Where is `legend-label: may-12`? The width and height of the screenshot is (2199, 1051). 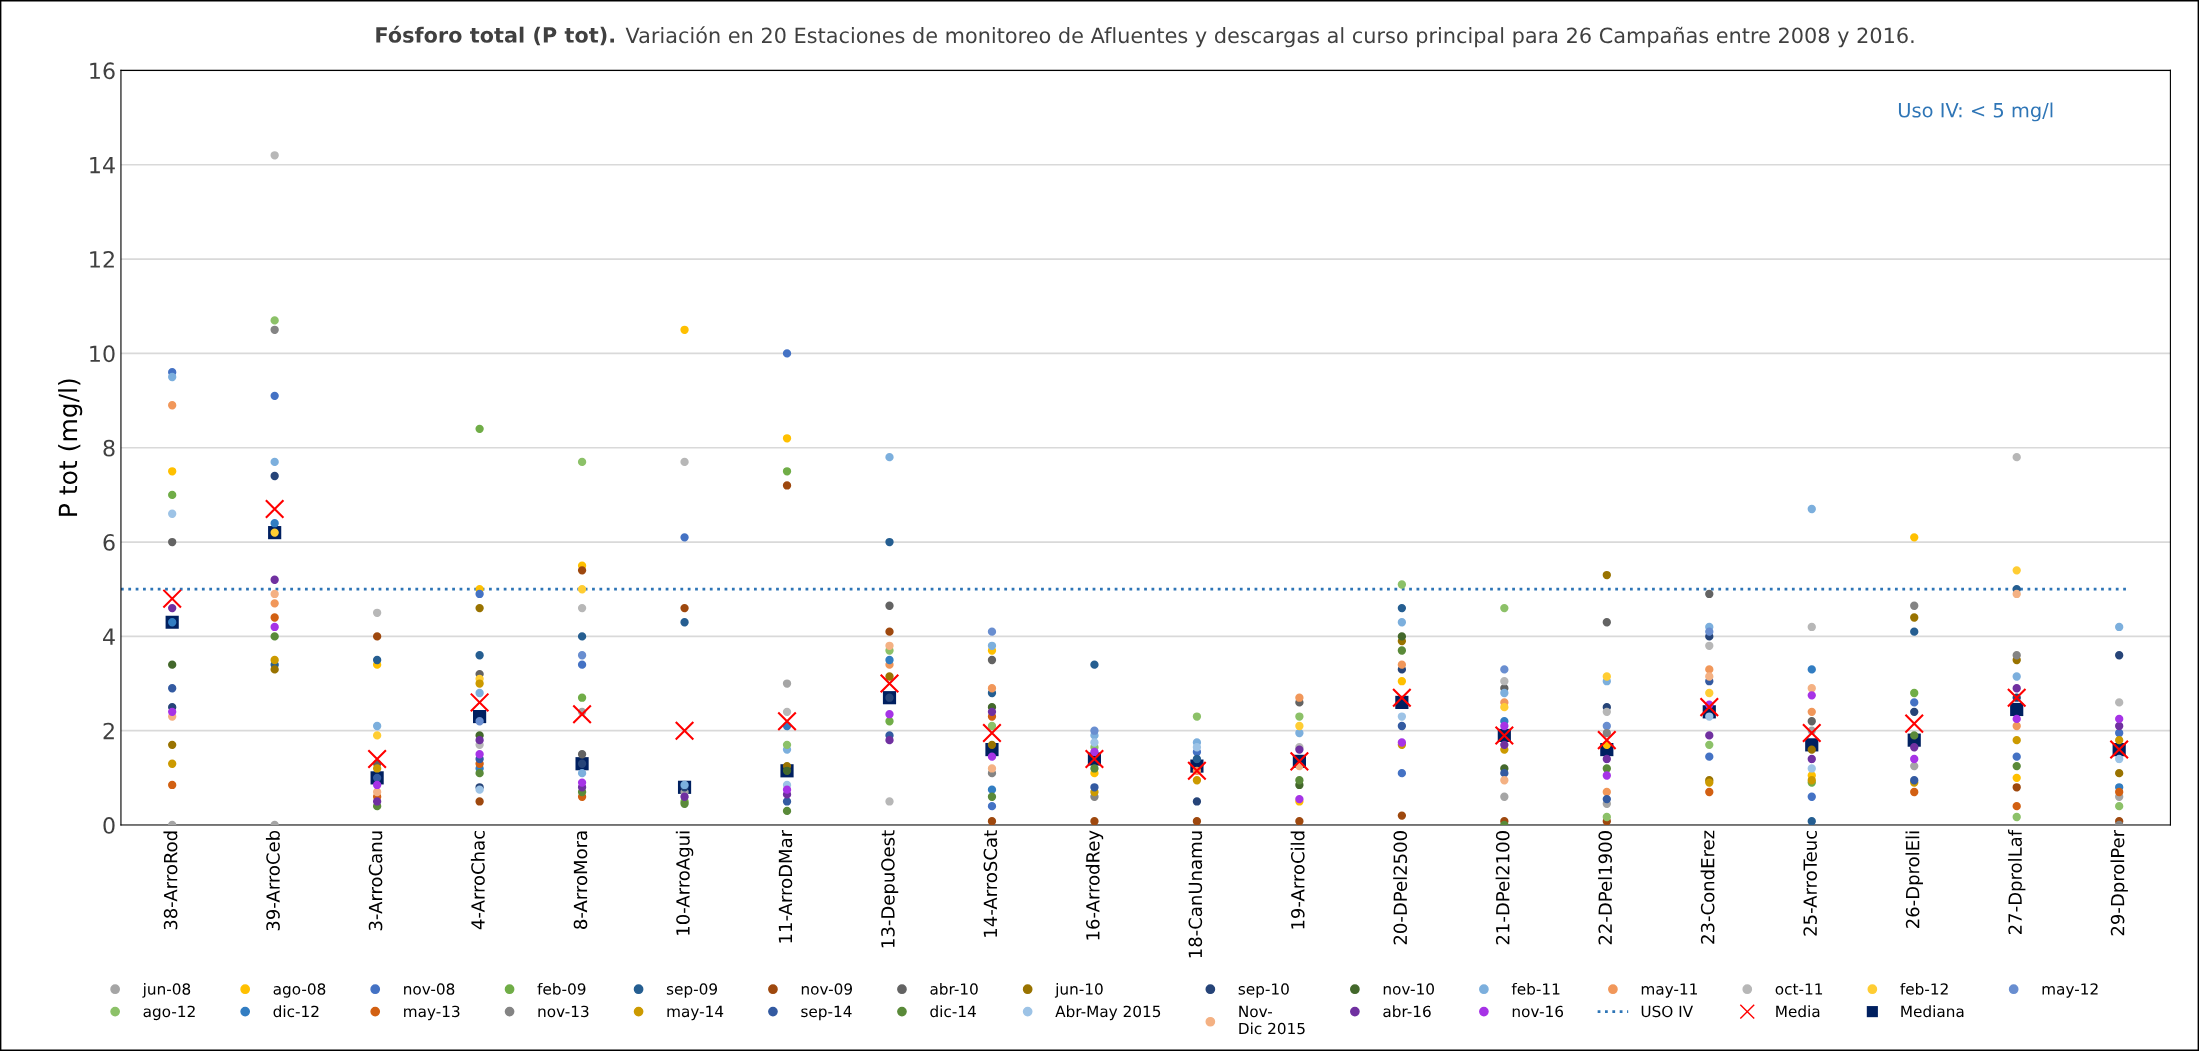 legend-label: may-12 is located at coordinates (2070, 990).